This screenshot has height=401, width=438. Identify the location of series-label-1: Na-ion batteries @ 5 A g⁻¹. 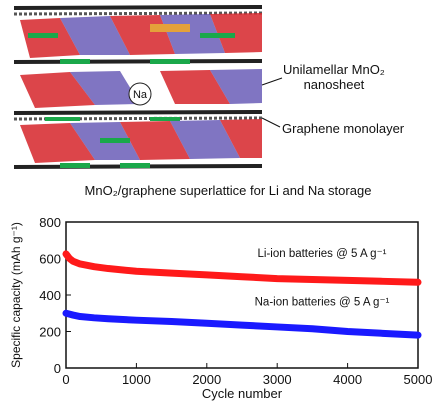
(322, 302).